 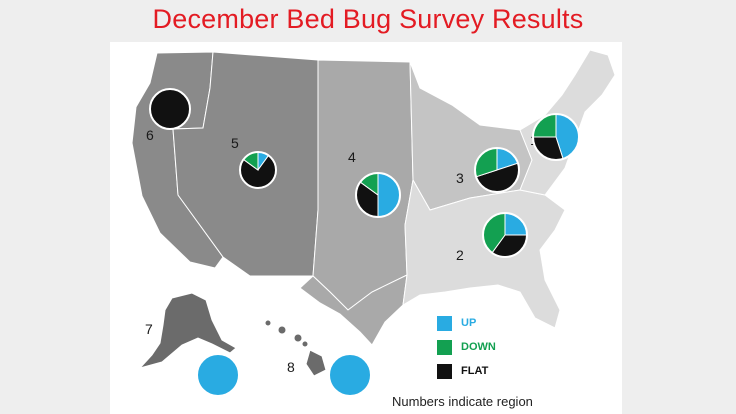 I want to click on region-3-shape, so click(x=471, y=136).